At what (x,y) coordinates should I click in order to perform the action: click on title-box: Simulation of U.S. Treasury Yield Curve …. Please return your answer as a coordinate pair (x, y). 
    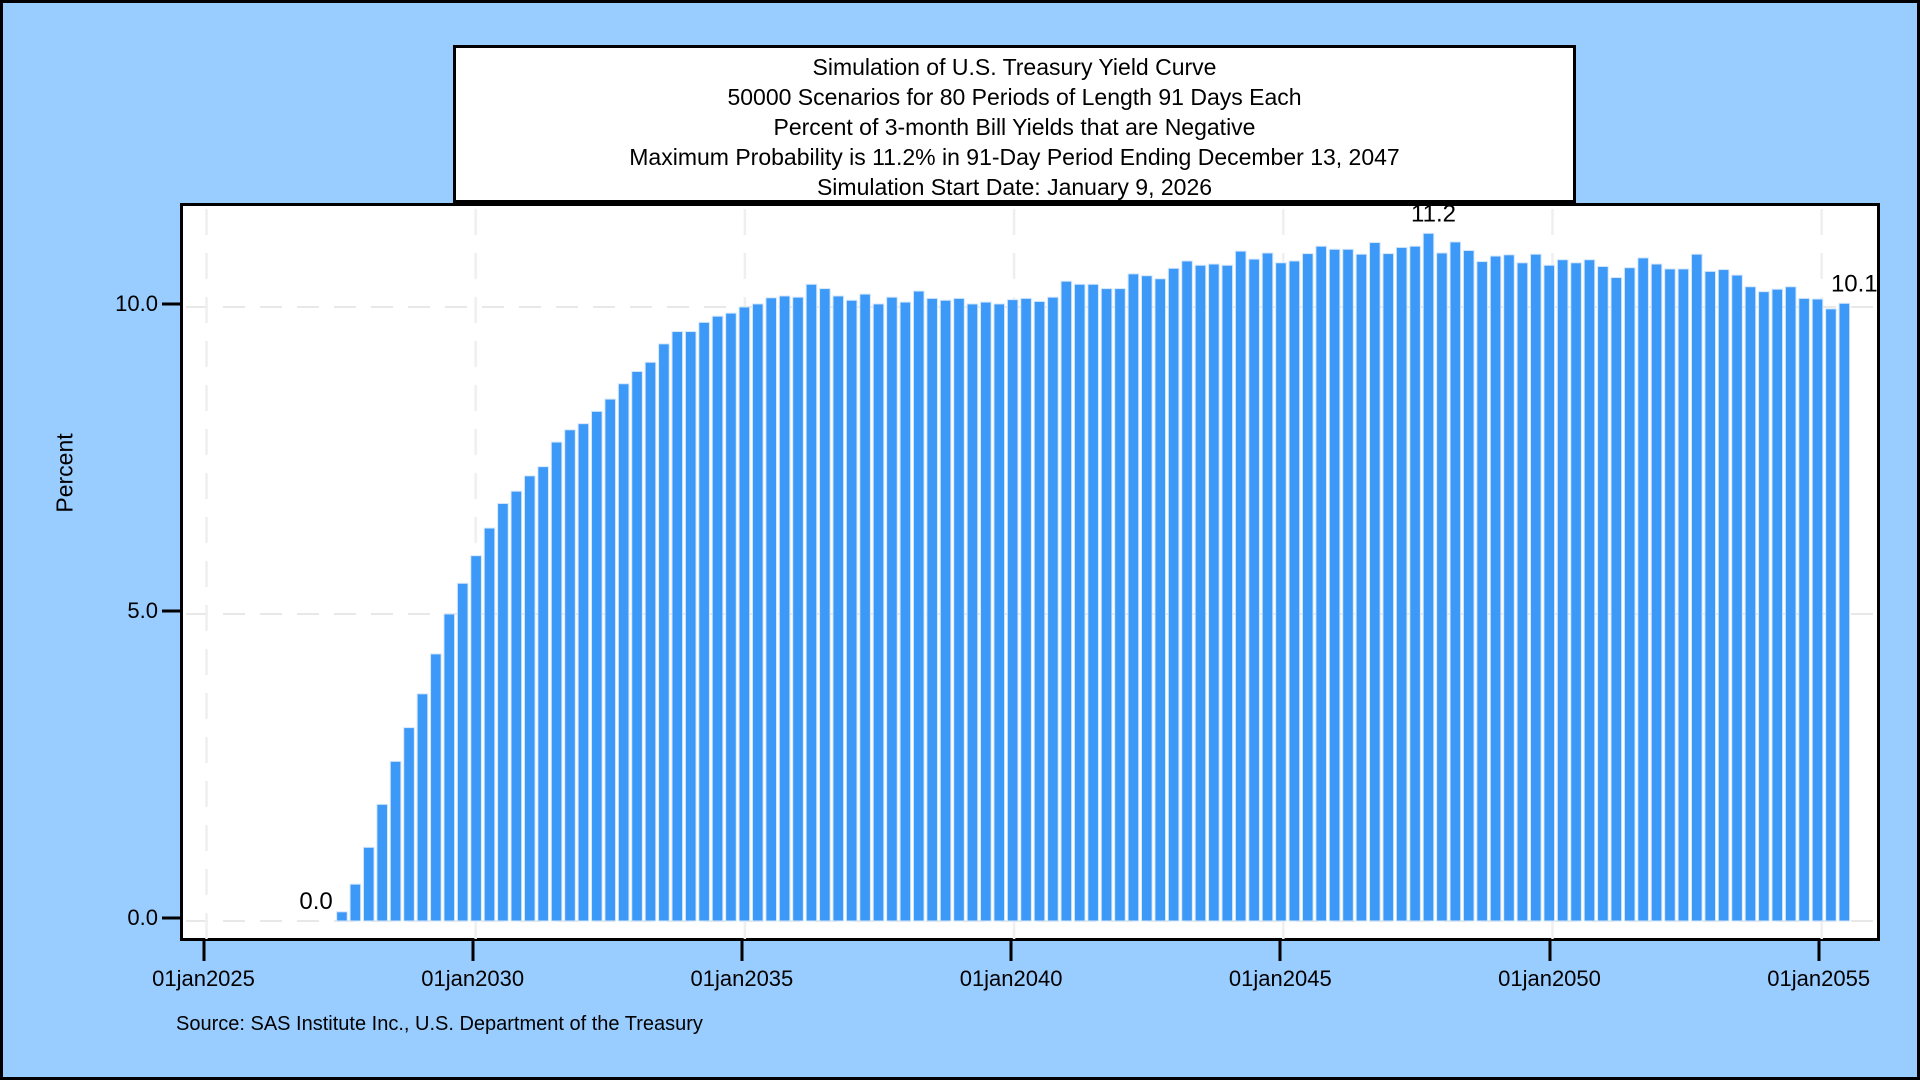
    Looking at the image, I should click on (1014, 124).